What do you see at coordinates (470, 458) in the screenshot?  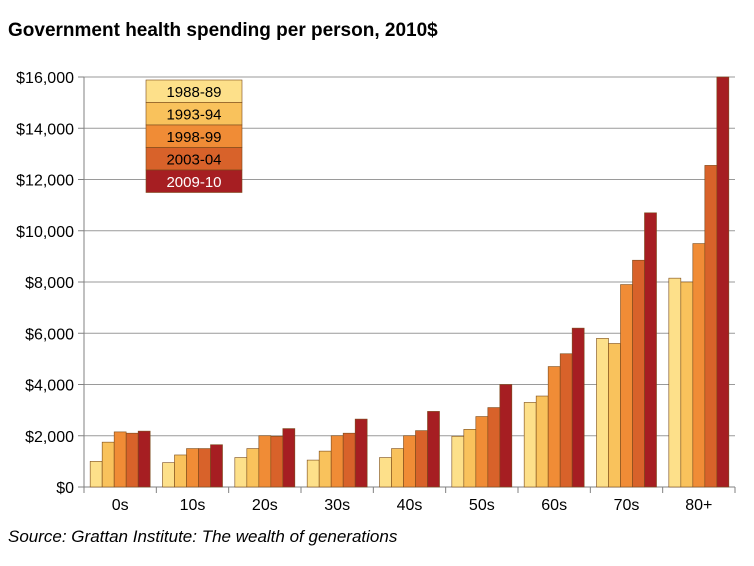 I see `bar-1993-94-50s` at bounding box center [470, 458].